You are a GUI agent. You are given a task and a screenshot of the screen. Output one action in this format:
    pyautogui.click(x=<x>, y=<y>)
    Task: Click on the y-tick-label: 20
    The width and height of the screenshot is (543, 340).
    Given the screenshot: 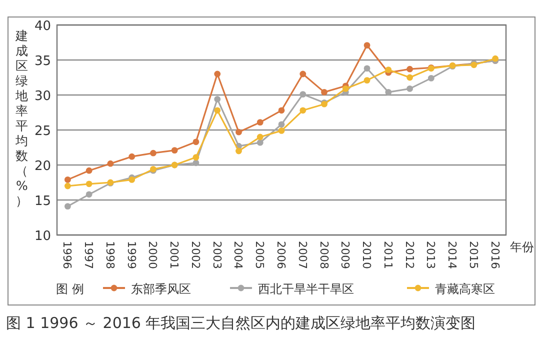 What is the action you would take?
    pyautogui.click(x=42, y=166)
    